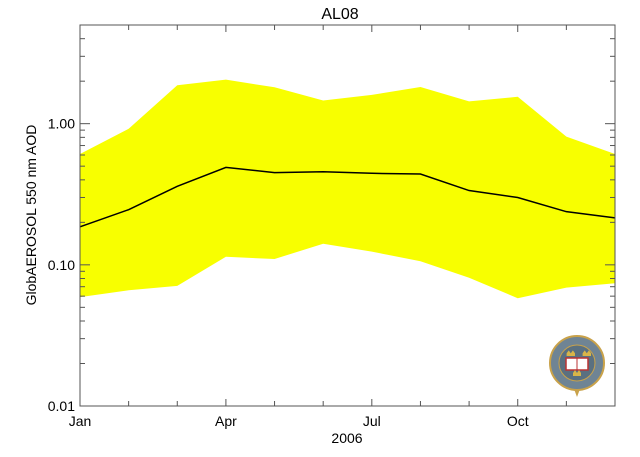 The width and height of the screenshot is (640, 457). I want to click on x-axis-label: 2006, so click(346, 438).